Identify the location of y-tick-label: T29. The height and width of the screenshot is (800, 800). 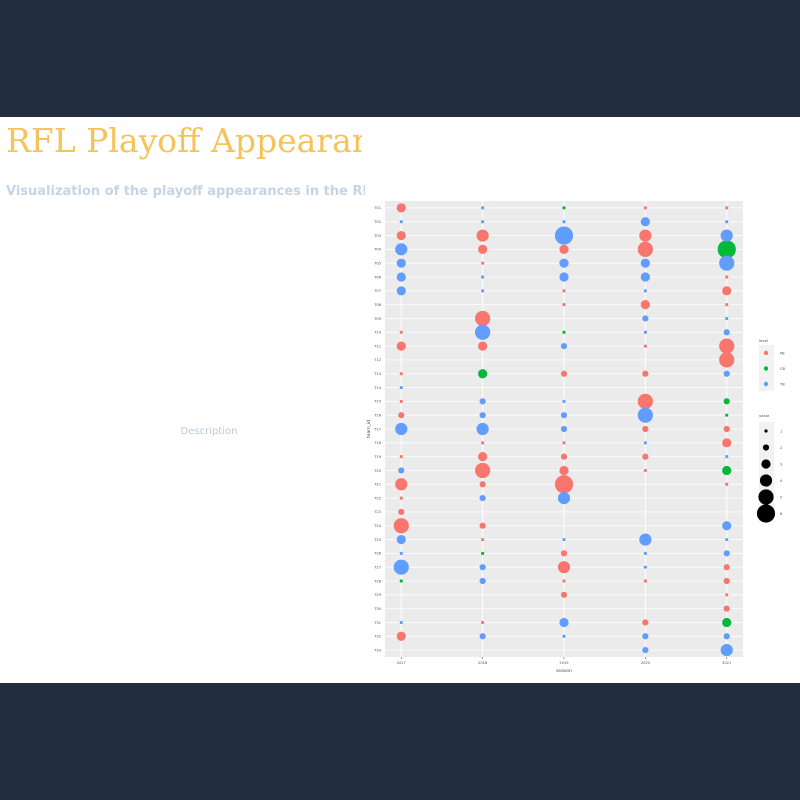
(377, 595).